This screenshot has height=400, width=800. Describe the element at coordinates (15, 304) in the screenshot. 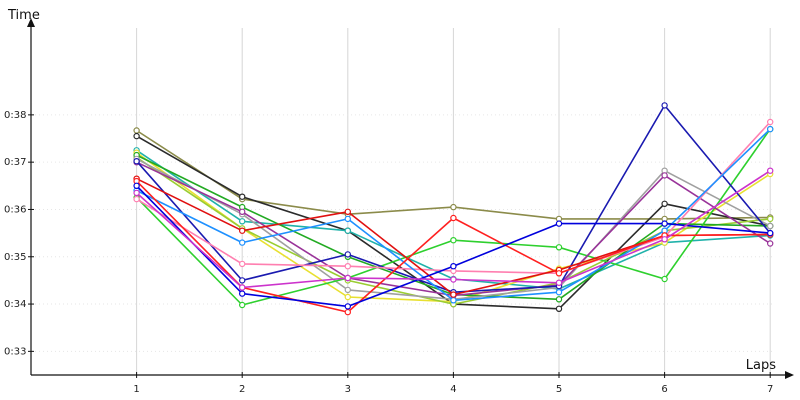

I see `y-tick-label-0-34: 0:34` at that location.